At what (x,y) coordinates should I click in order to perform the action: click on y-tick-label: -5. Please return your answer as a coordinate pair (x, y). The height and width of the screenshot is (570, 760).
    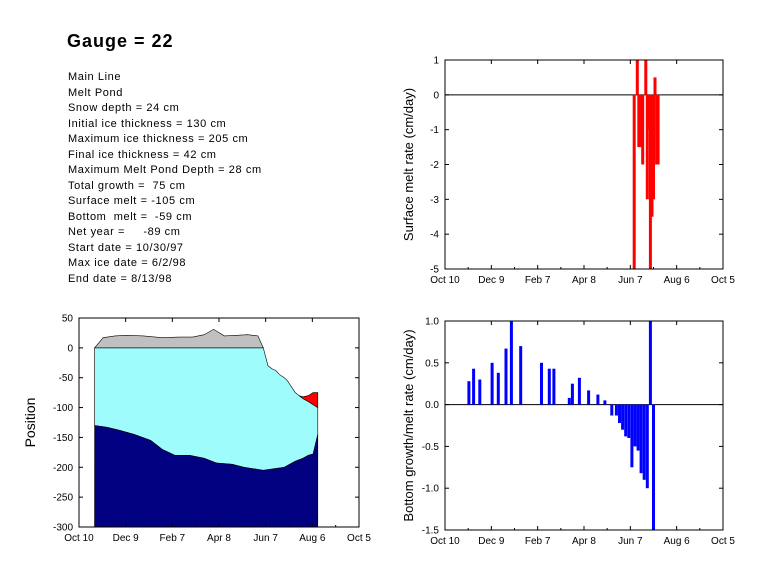
    Looking at the image, I should click on (434, 270).